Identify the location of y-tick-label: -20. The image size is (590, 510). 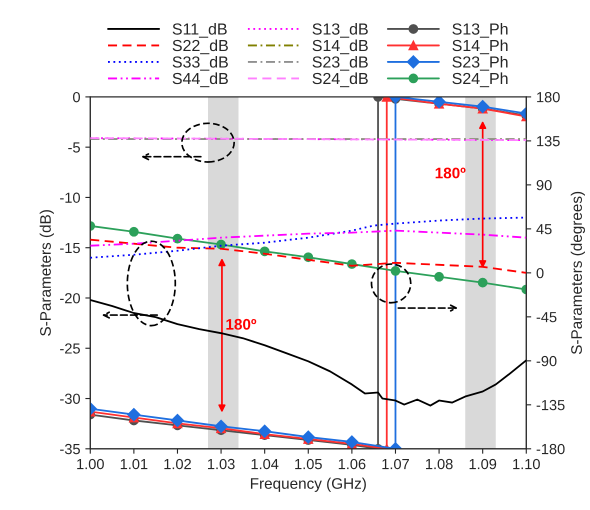
(70, 298).